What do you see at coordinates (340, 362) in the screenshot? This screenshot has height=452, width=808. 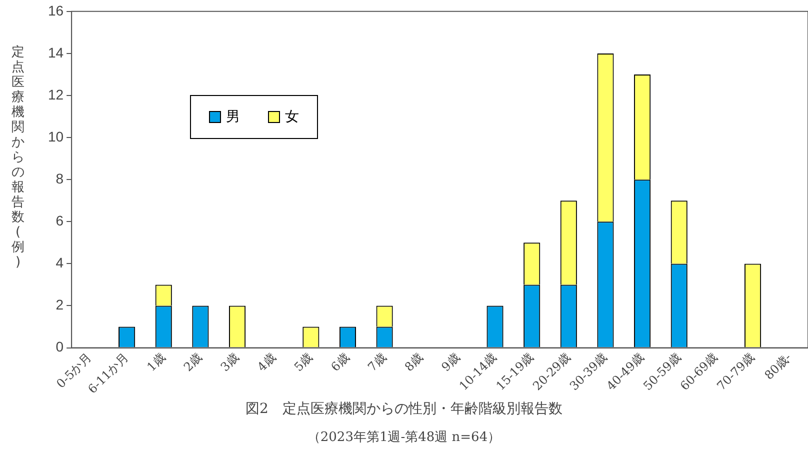 I see `x-tick-label: 6歳` at bounding box center [340, 362].